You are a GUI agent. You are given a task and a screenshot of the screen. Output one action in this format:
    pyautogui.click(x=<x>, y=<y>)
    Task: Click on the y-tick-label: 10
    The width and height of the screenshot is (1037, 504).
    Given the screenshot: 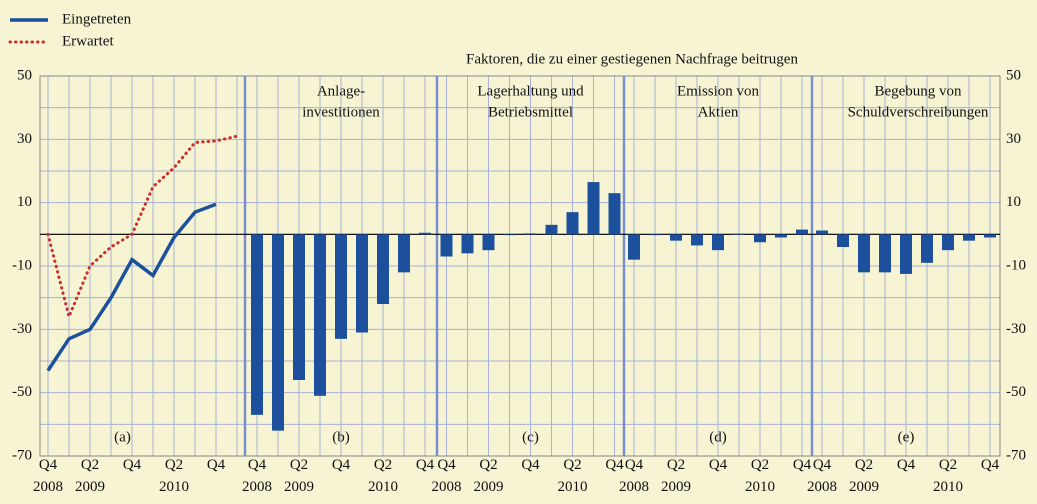 What is the action you would take?
    pyautogui.click(x=24, y=202)
    